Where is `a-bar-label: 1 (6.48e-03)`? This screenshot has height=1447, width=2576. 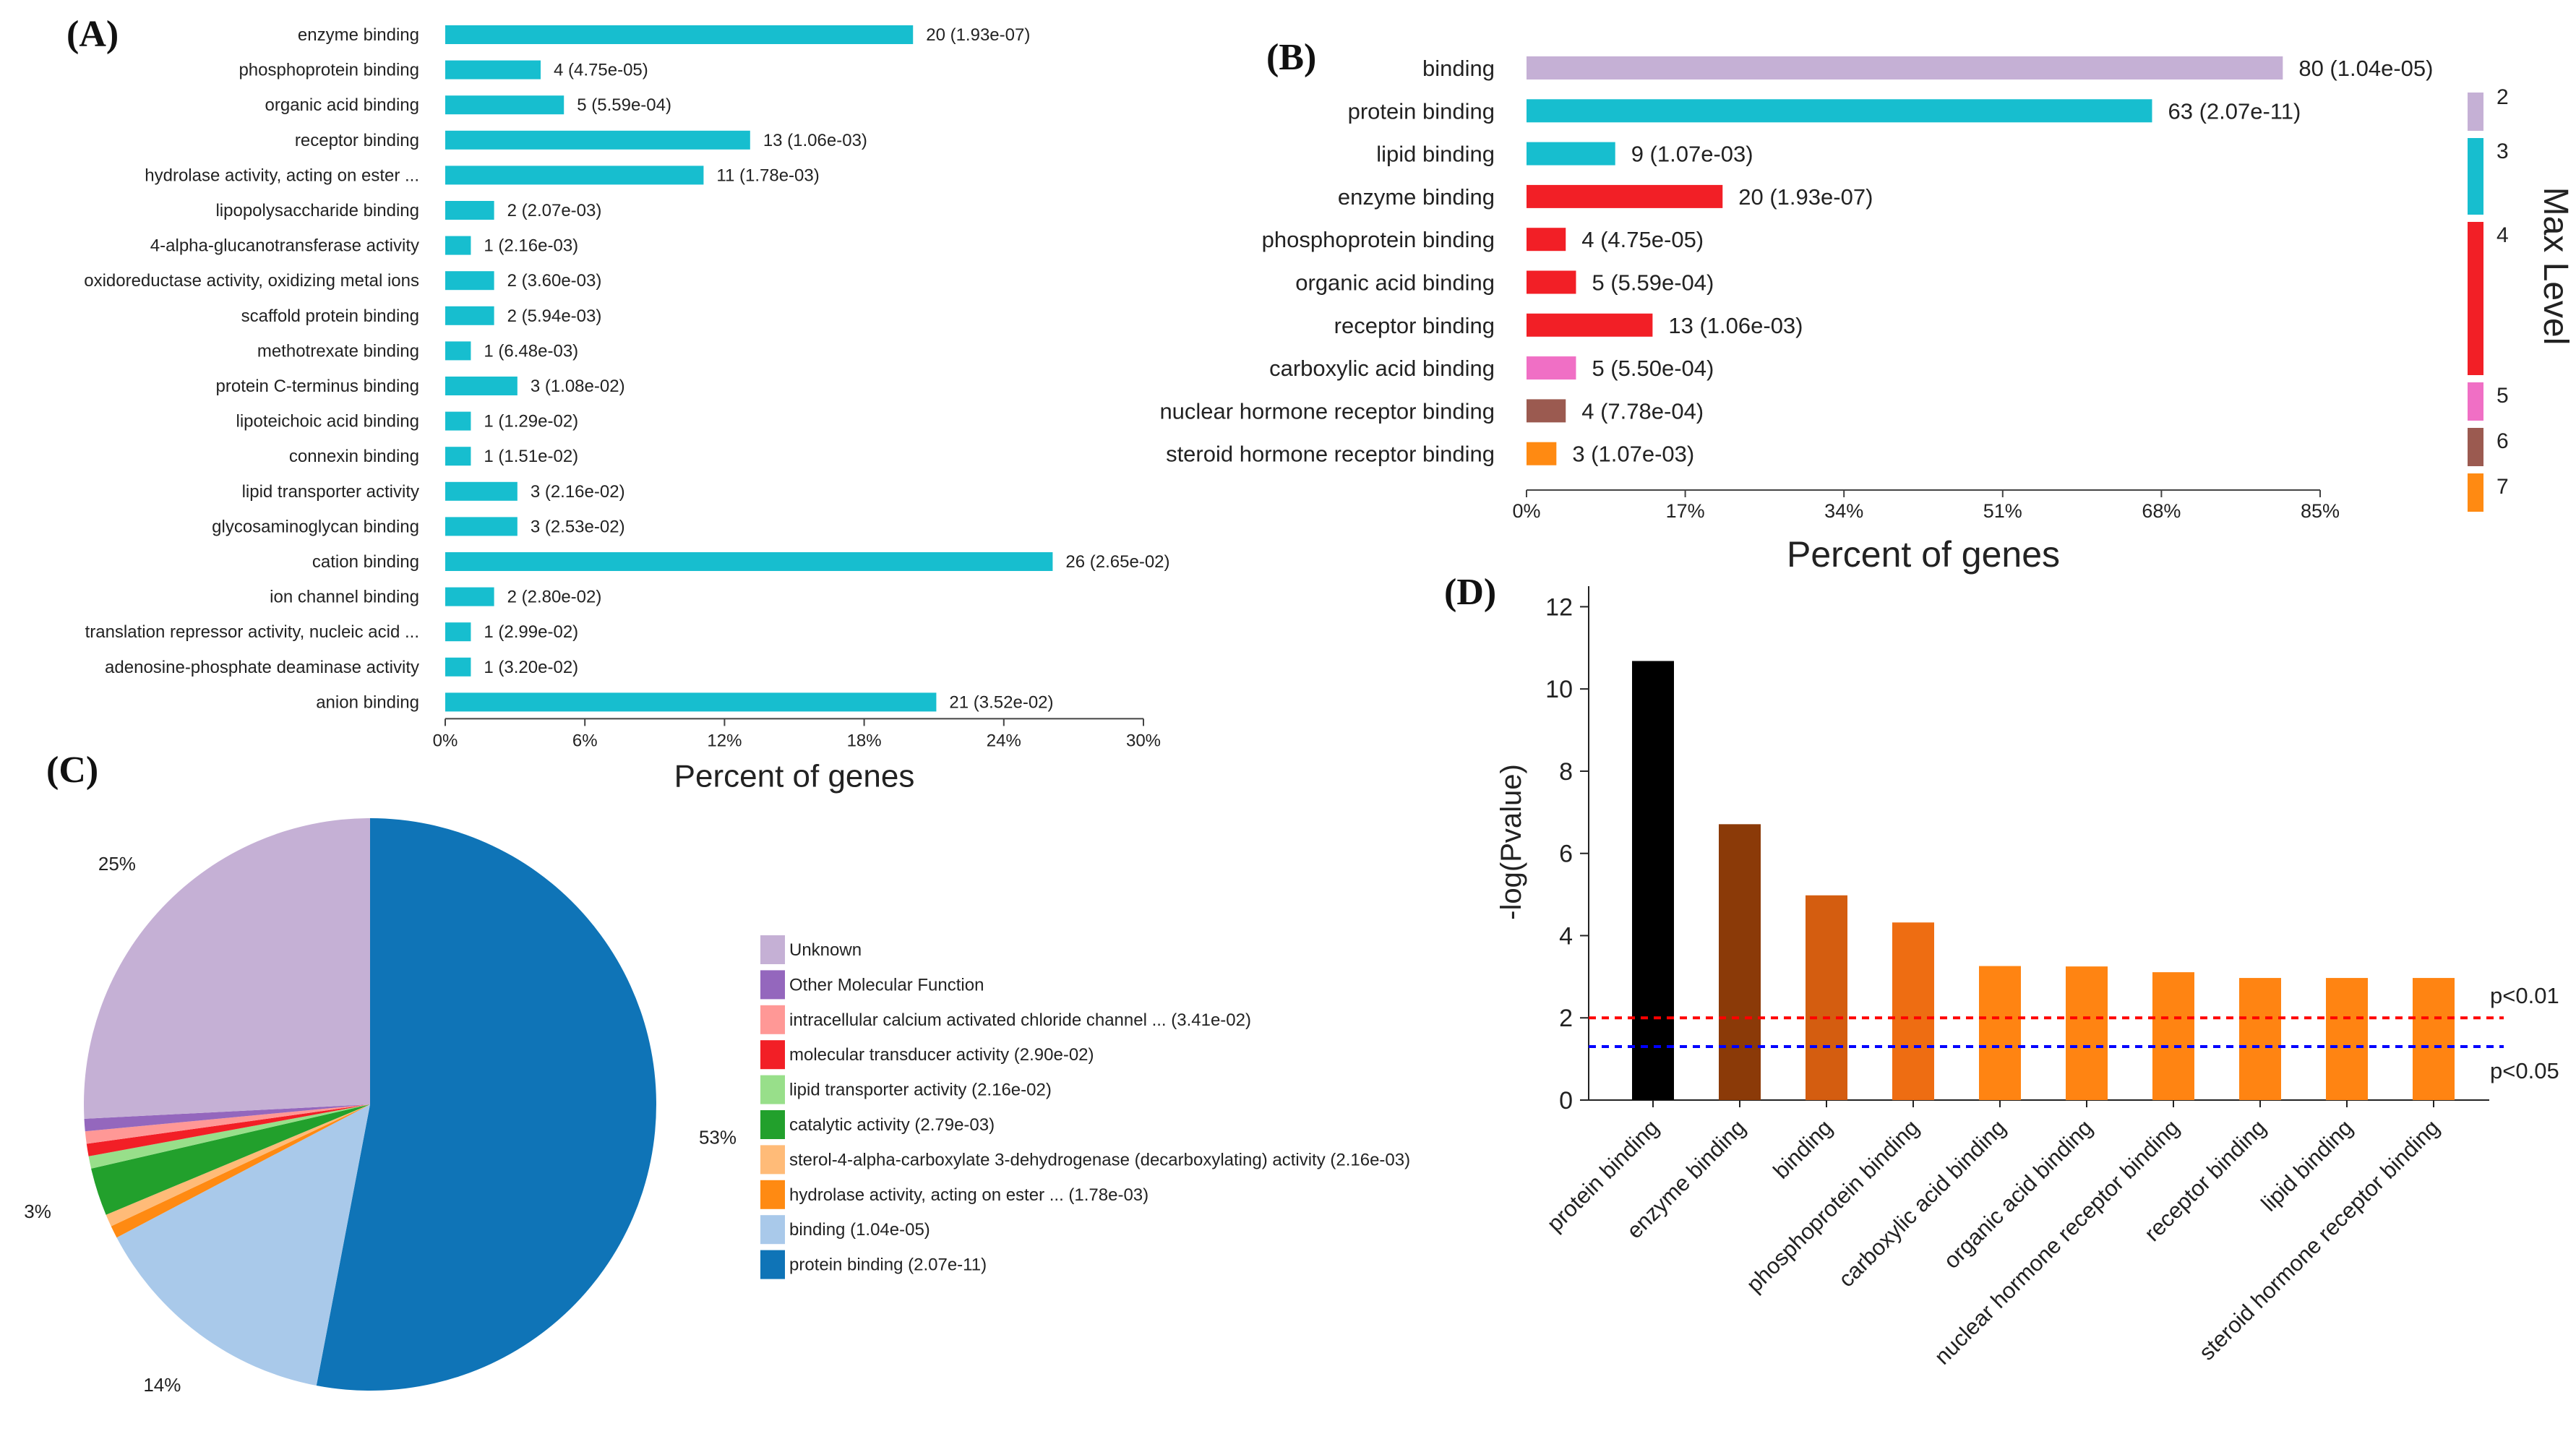 a-bar-label: 1 (6.48e-03) is located at coordinates (531, 351).